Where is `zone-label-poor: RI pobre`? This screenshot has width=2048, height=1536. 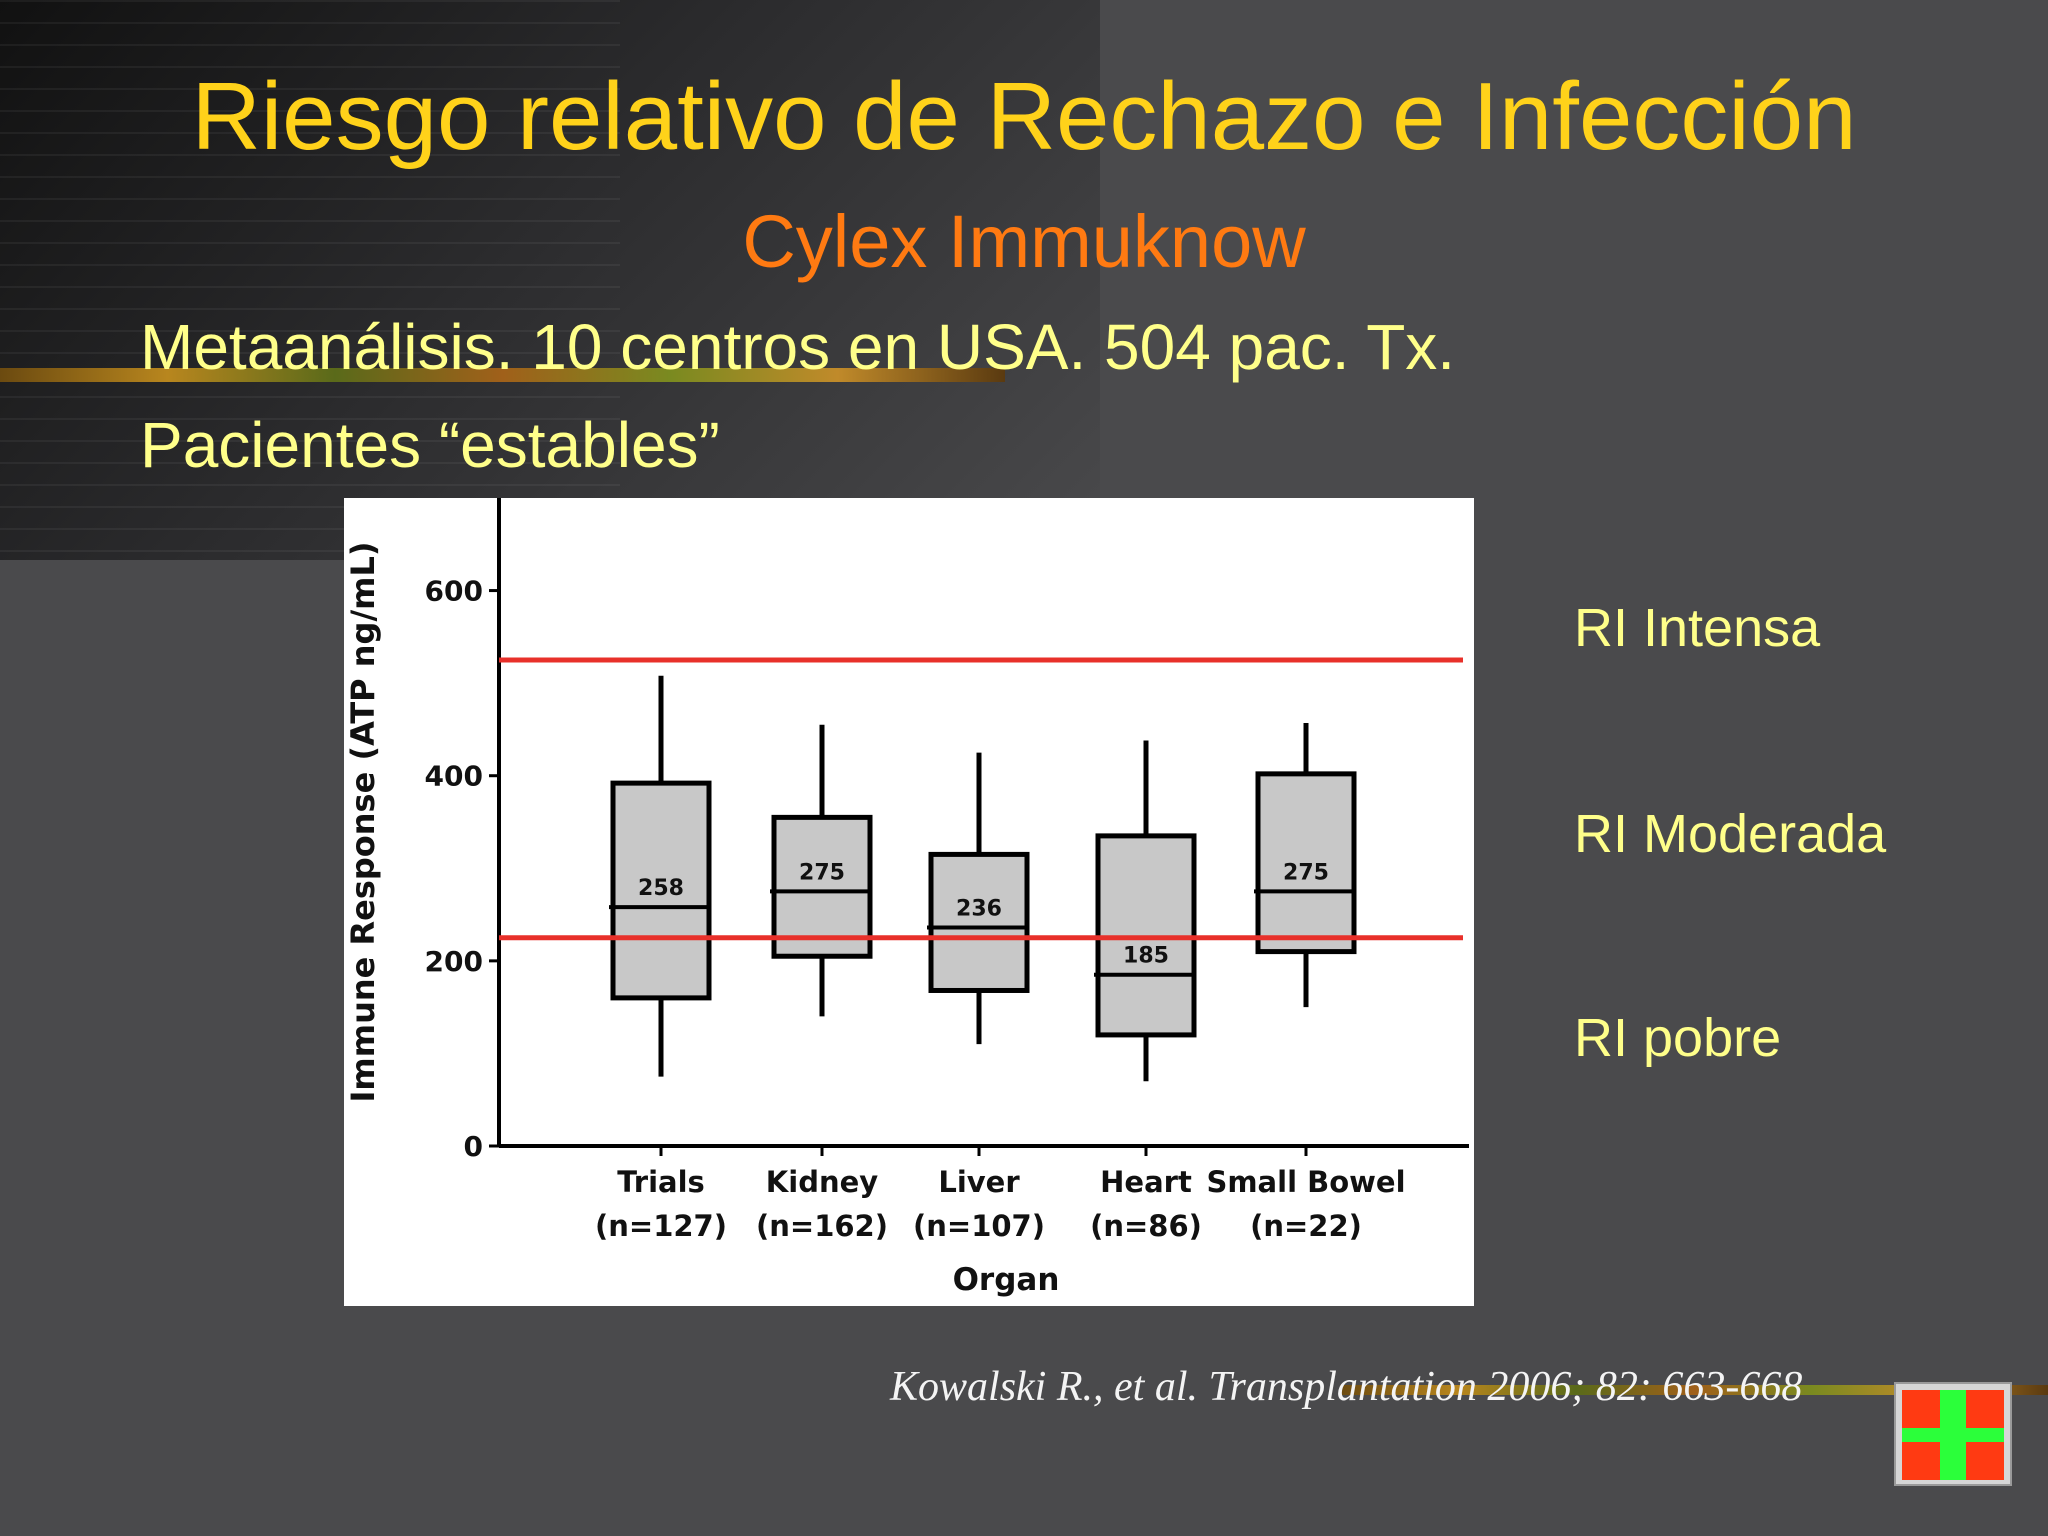
zone-label-poor: RI pobre is located at coordinates (1678, 1038).